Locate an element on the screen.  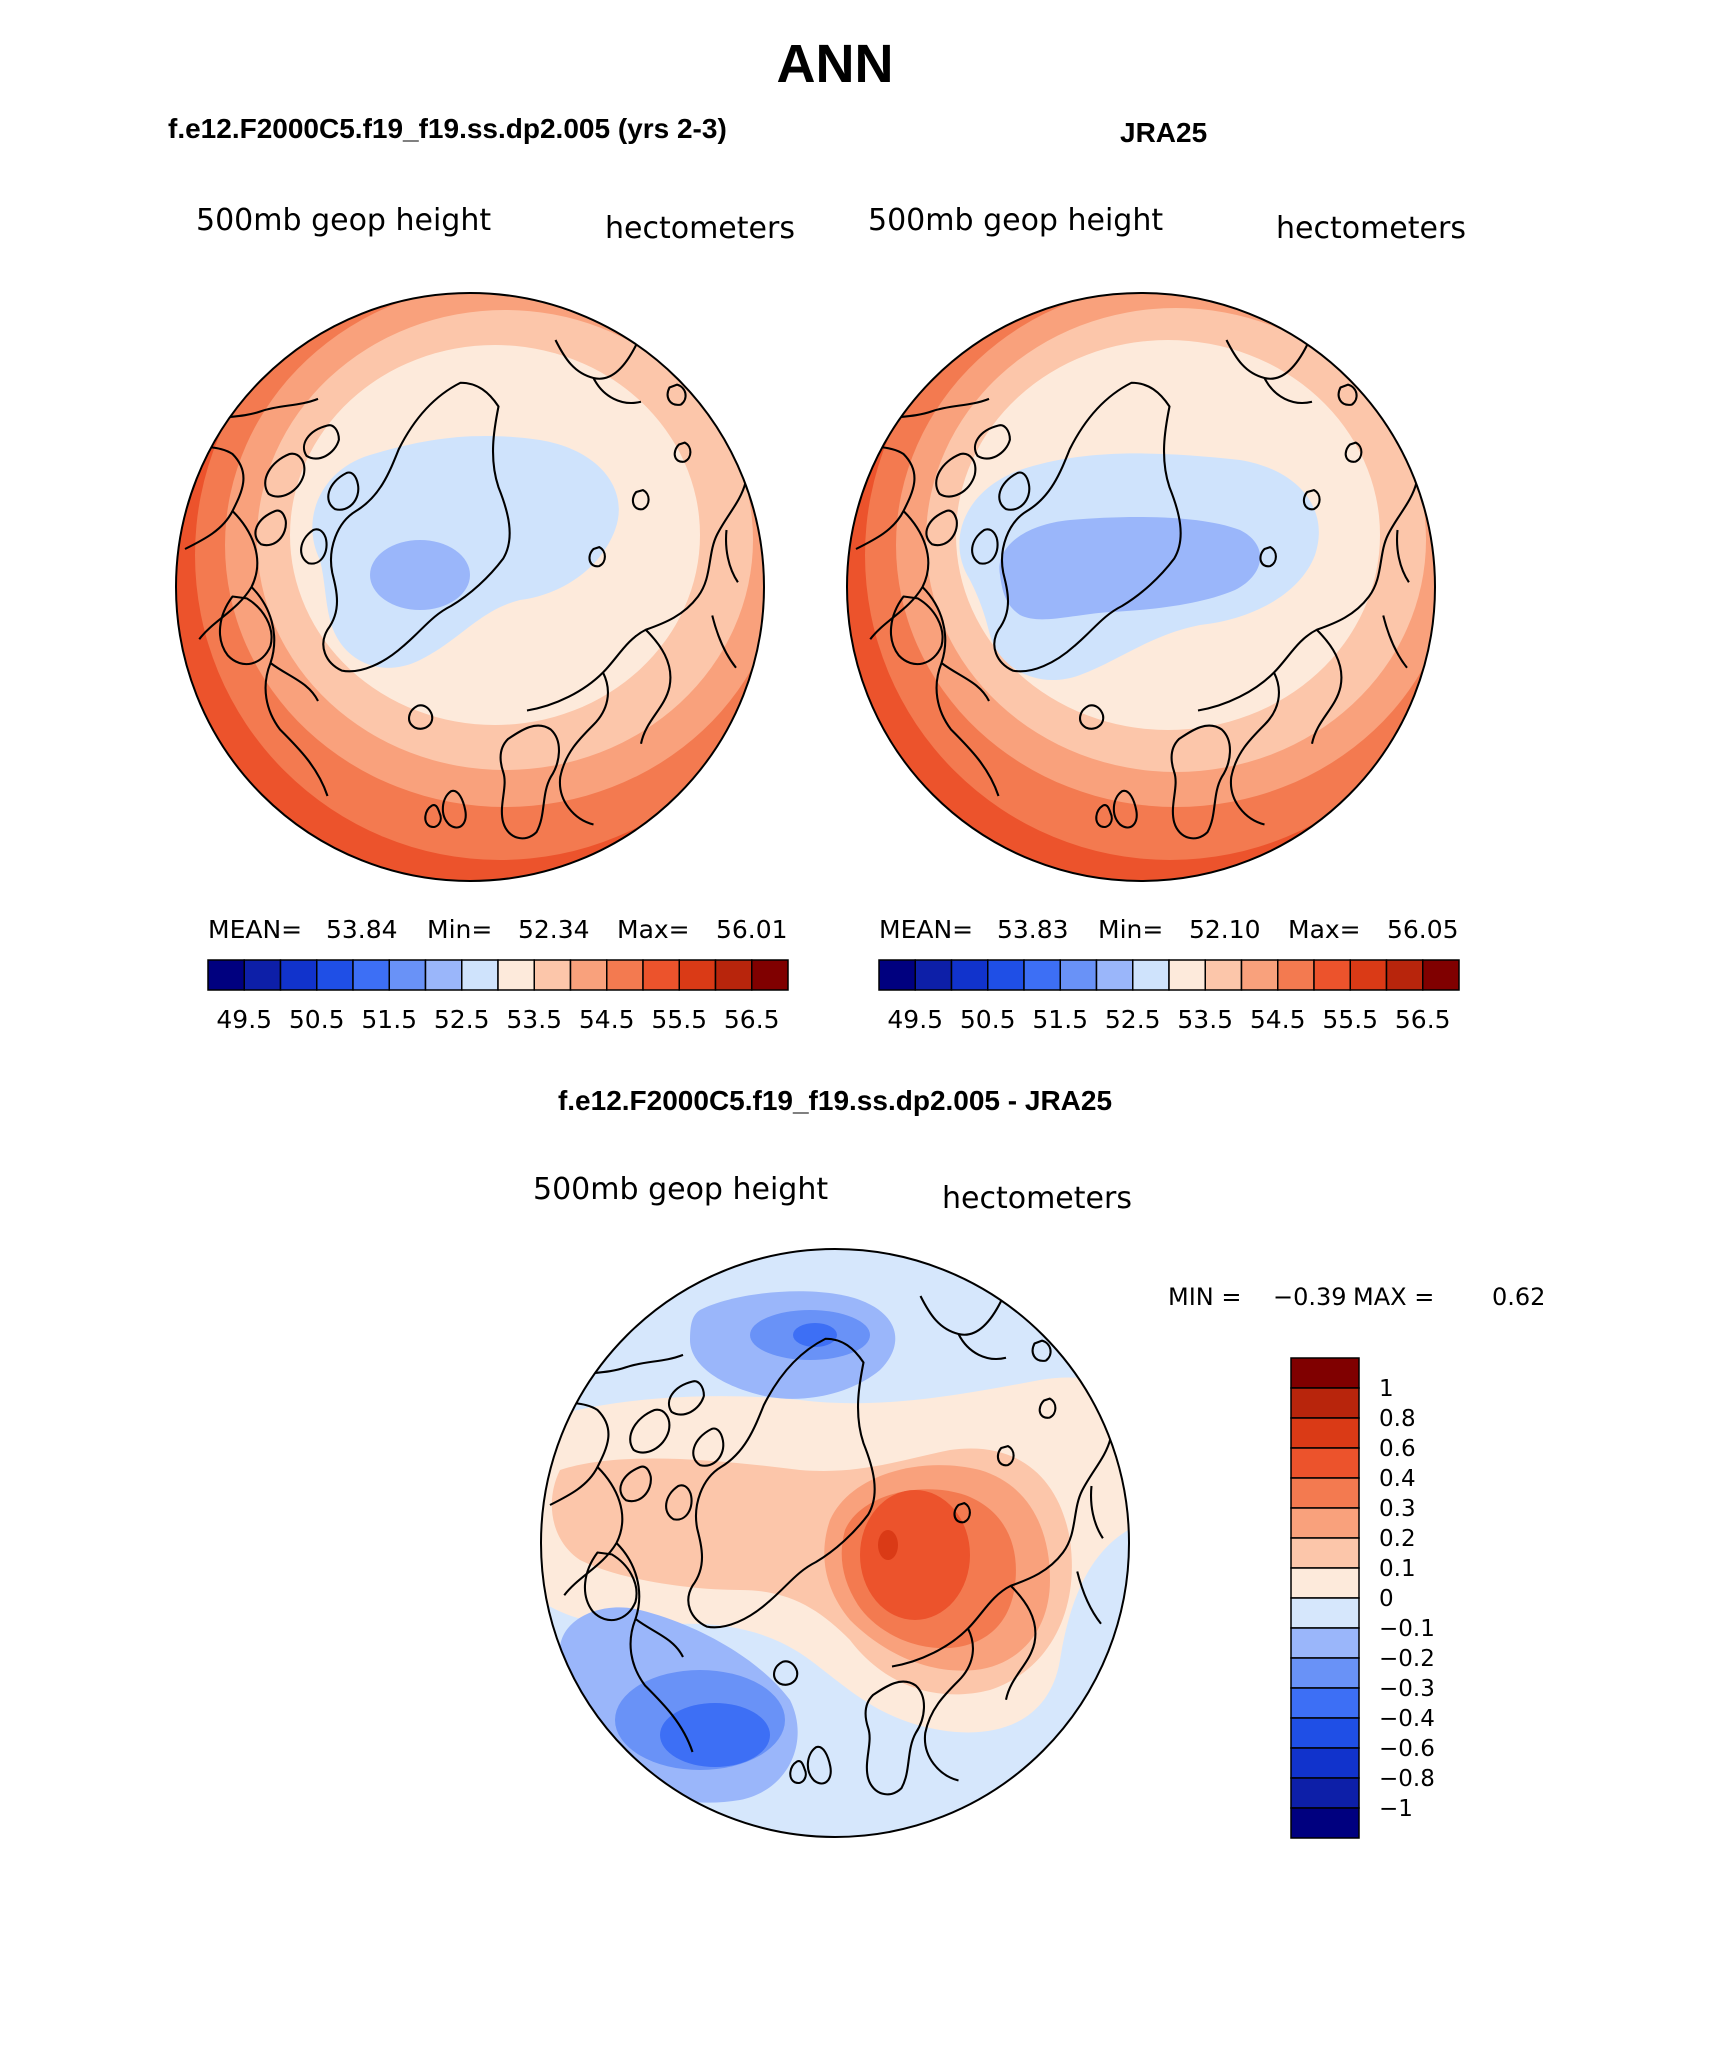
colorbar-obs-tick-label: 50.5 is located at coordinates (988, 1019).